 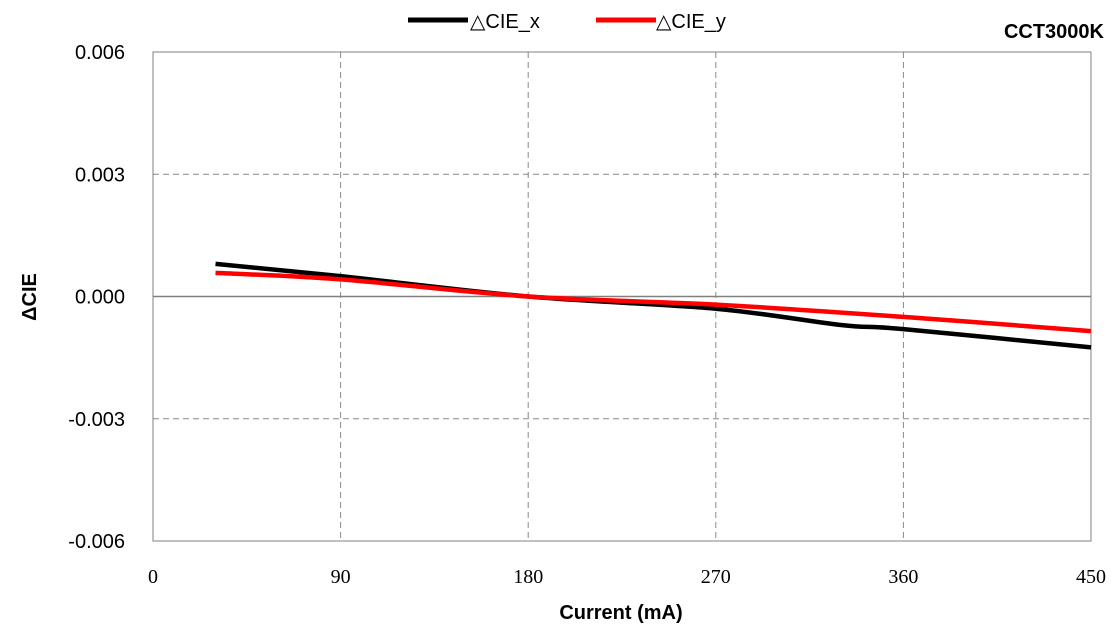 What do you see at coordinates (627, 577) in the screenshot?
I see `x-tick-labels: 0 90 180 270 360 450` at bounding box center [627, 577].